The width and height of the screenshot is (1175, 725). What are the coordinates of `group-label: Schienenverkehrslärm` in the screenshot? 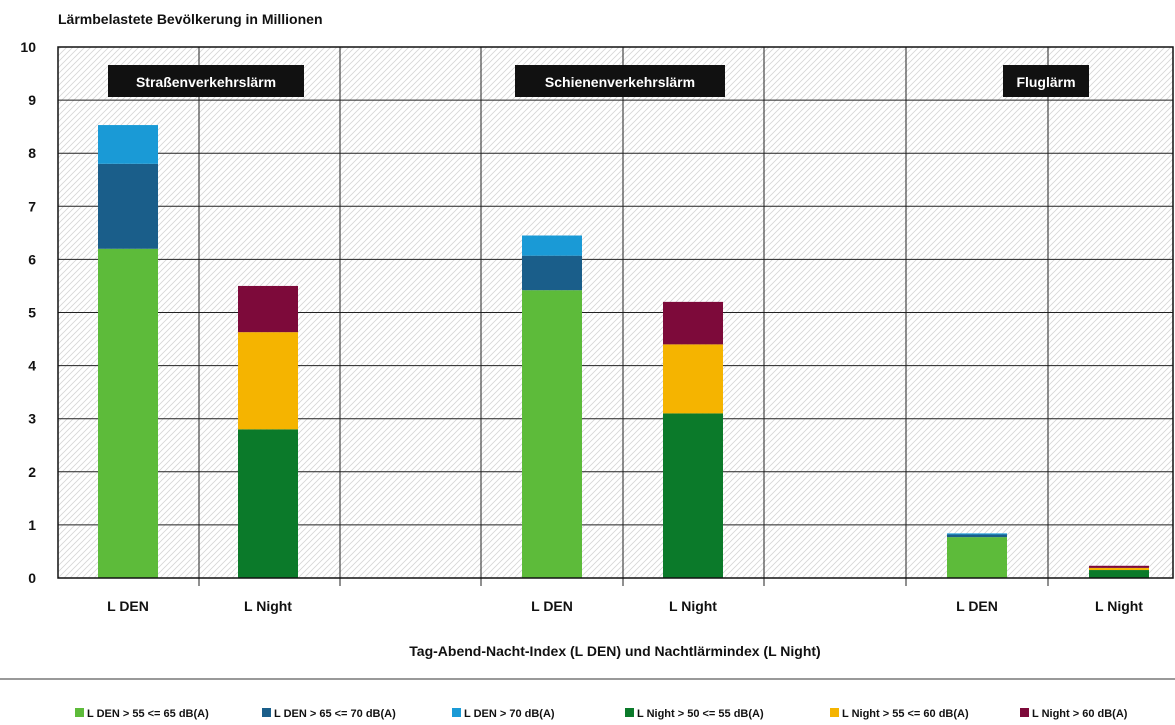 It's located at (620, 82).